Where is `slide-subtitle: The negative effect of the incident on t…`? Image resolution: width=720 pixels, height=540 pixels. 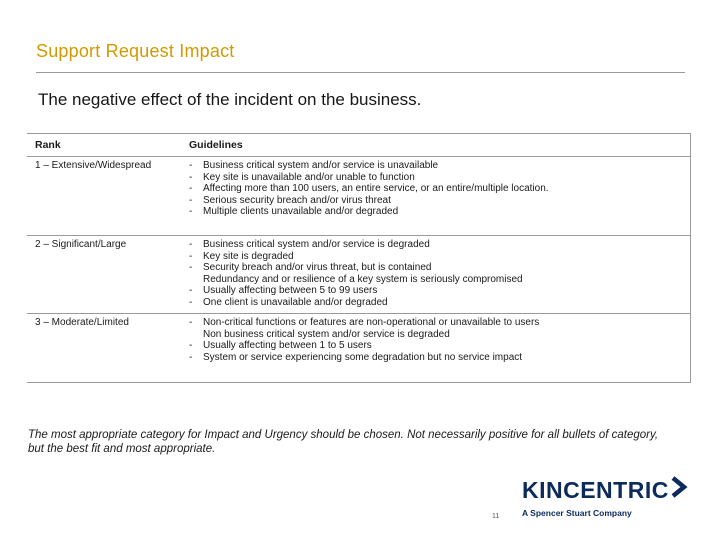 slide-subtitle: The negative effect of the incident on t… is located at coordinates (229, 100).